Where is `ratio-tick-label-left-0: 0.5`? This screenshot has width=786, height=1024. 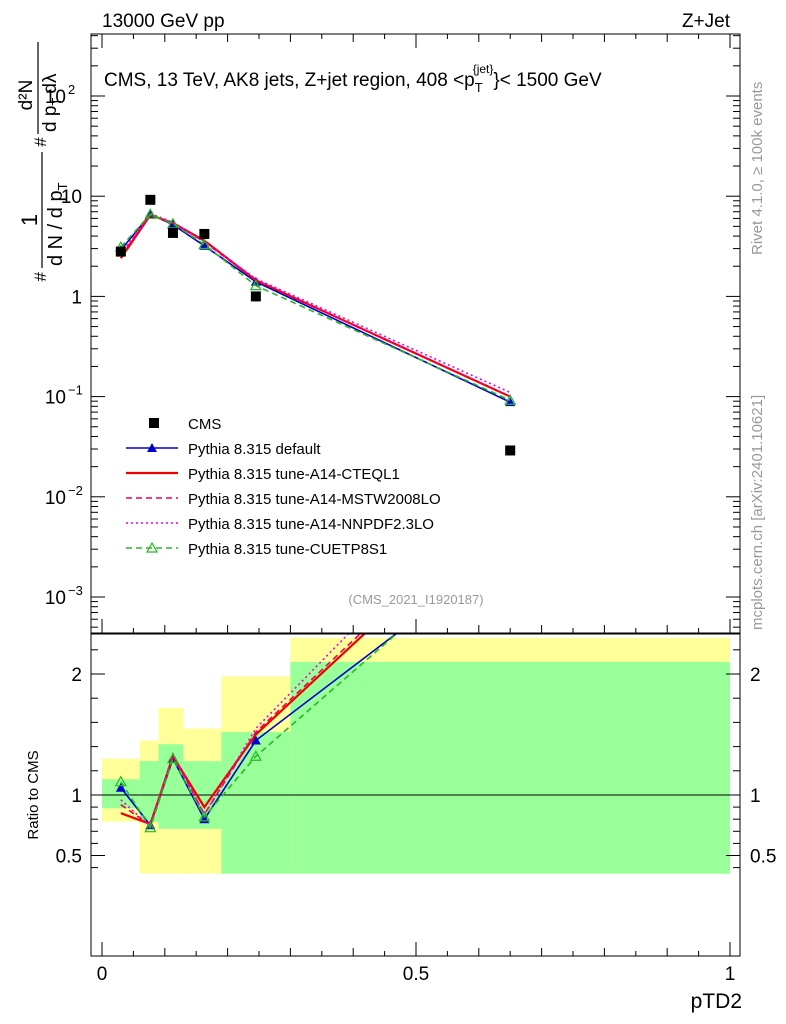
ratio-tick-label-left-0: 0.5 is located at coordinates (69, 857).